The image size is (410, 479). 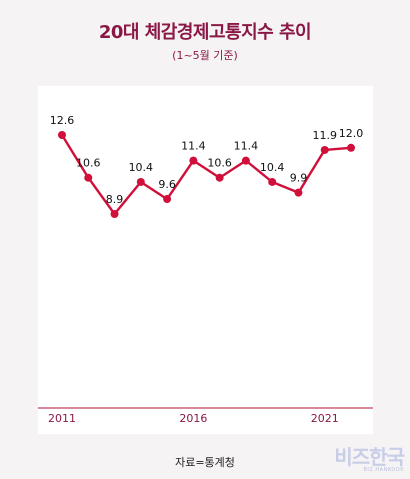 What do you see at coordinates (324, 135) in the screenshot?
I see `data-label: 11.9` at bounding box center [324, 135].